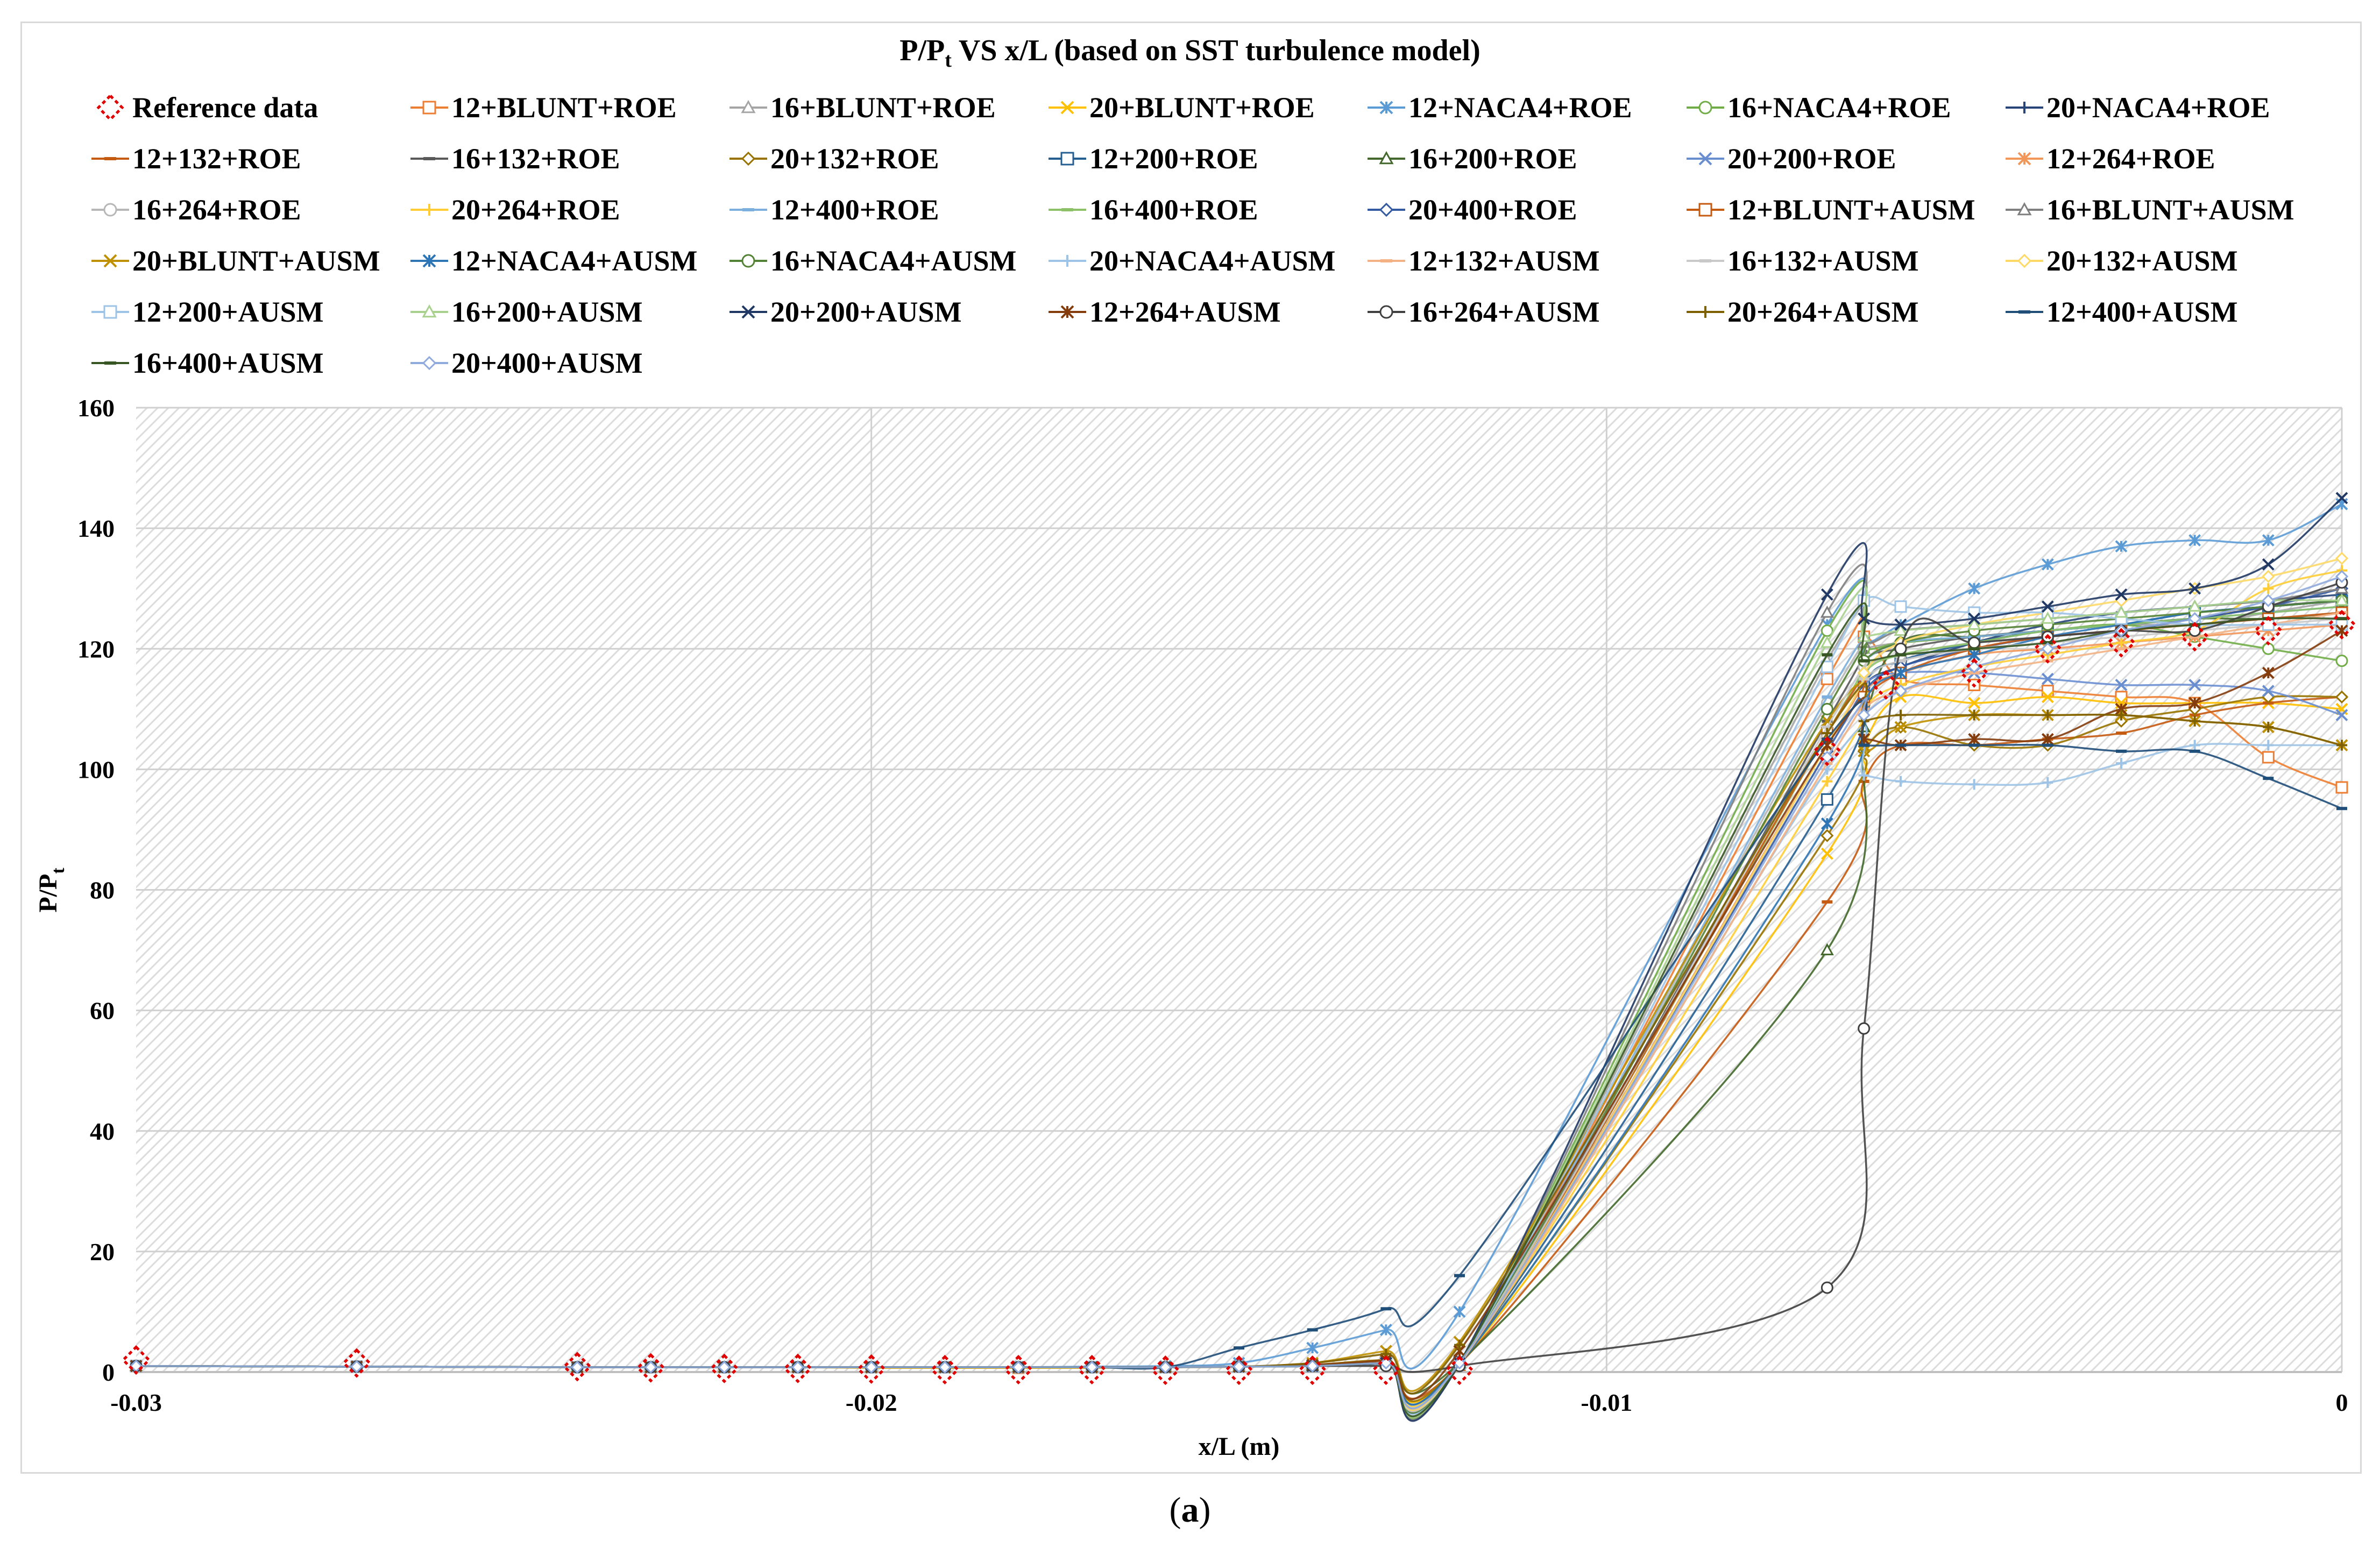  What do you see at coordinates (554, 261) in the screenshot?
I see `legend-item: 12+NACA4+AUSM` at bounding box center [554, 261].